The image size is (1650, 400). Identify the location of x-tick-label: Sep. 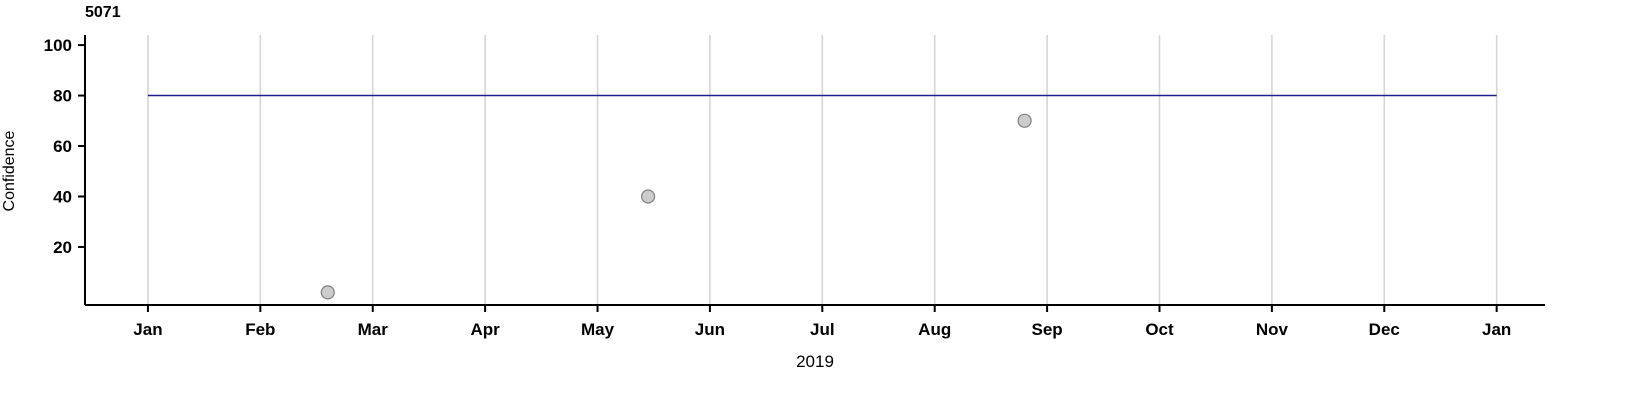
(1047, 329).